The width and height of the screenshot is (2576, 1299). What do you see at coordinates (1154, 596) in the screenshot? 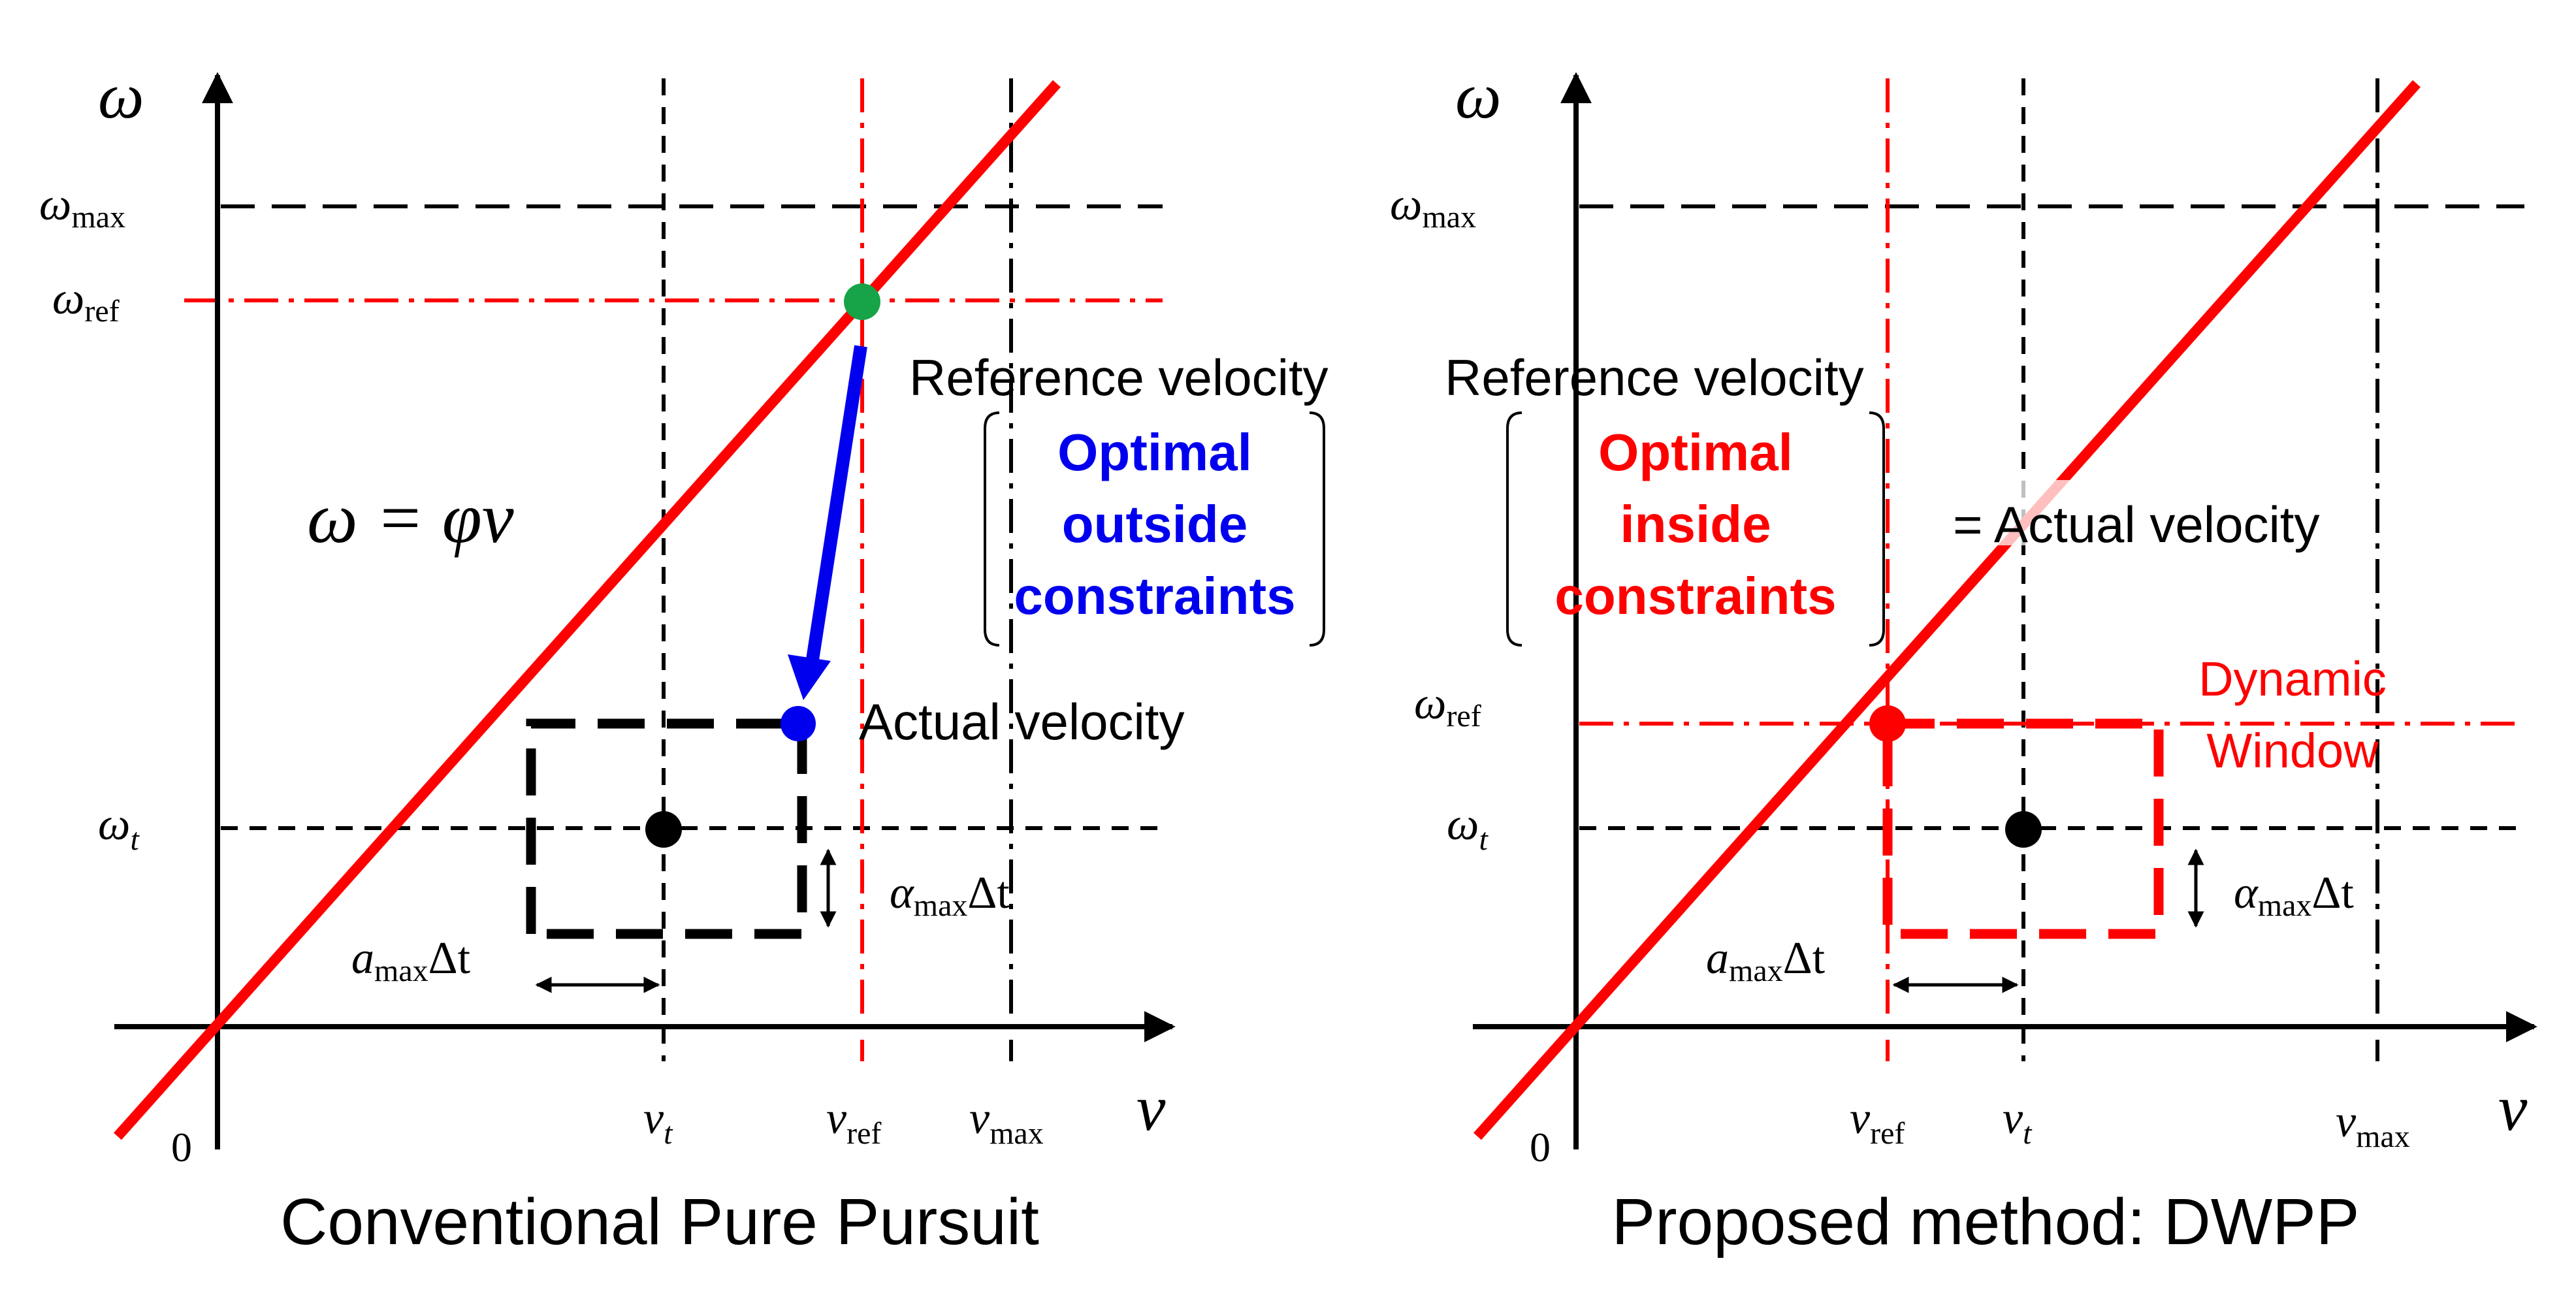
I see `left-optimal-line-3: constraints` at bounding box center [1154, 596].